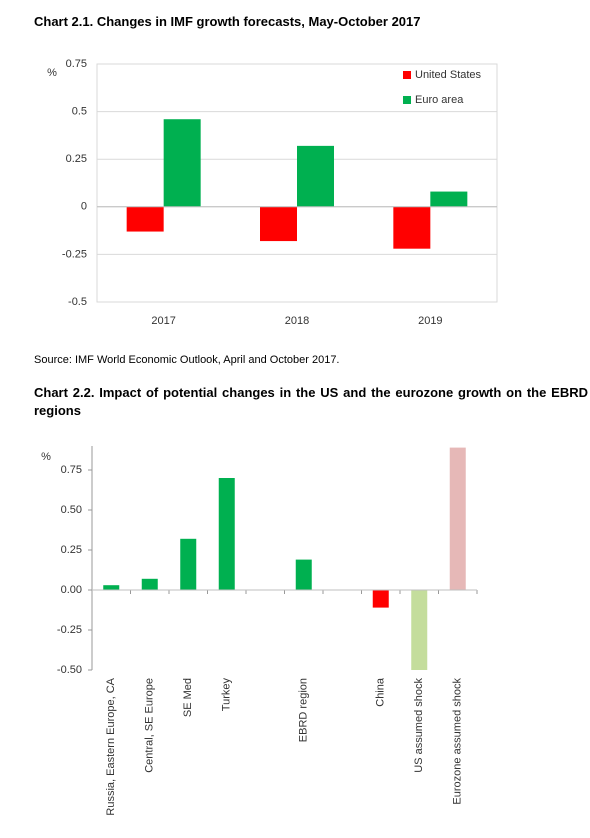 This screenshot has height=838, width=590. What do you see at coordinates (150, 725) in the screenshot?
I see `x-tick-label: Central, SE Europe` at bounding box center [150, 725].